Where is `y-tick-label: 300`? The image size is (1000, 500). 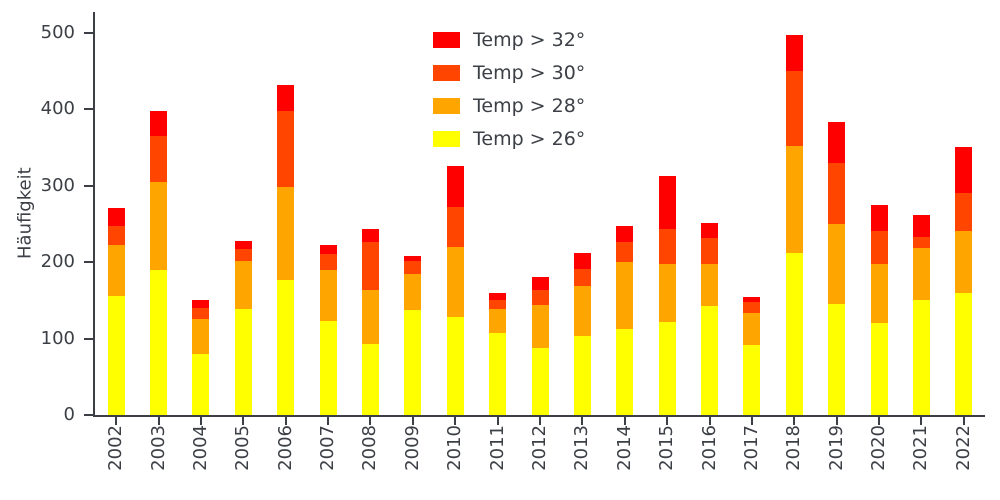
y-tick-label: 300 is located at coordinates (57, 185).